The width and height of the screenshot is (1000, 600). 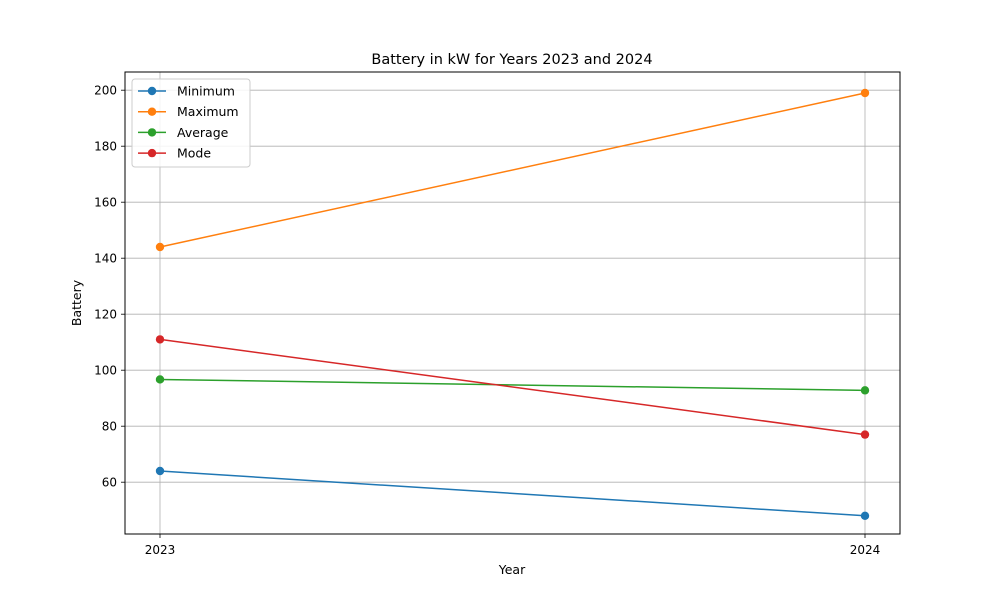 I want to click on x-tick-label: 2023, so click(x=160, y=550).